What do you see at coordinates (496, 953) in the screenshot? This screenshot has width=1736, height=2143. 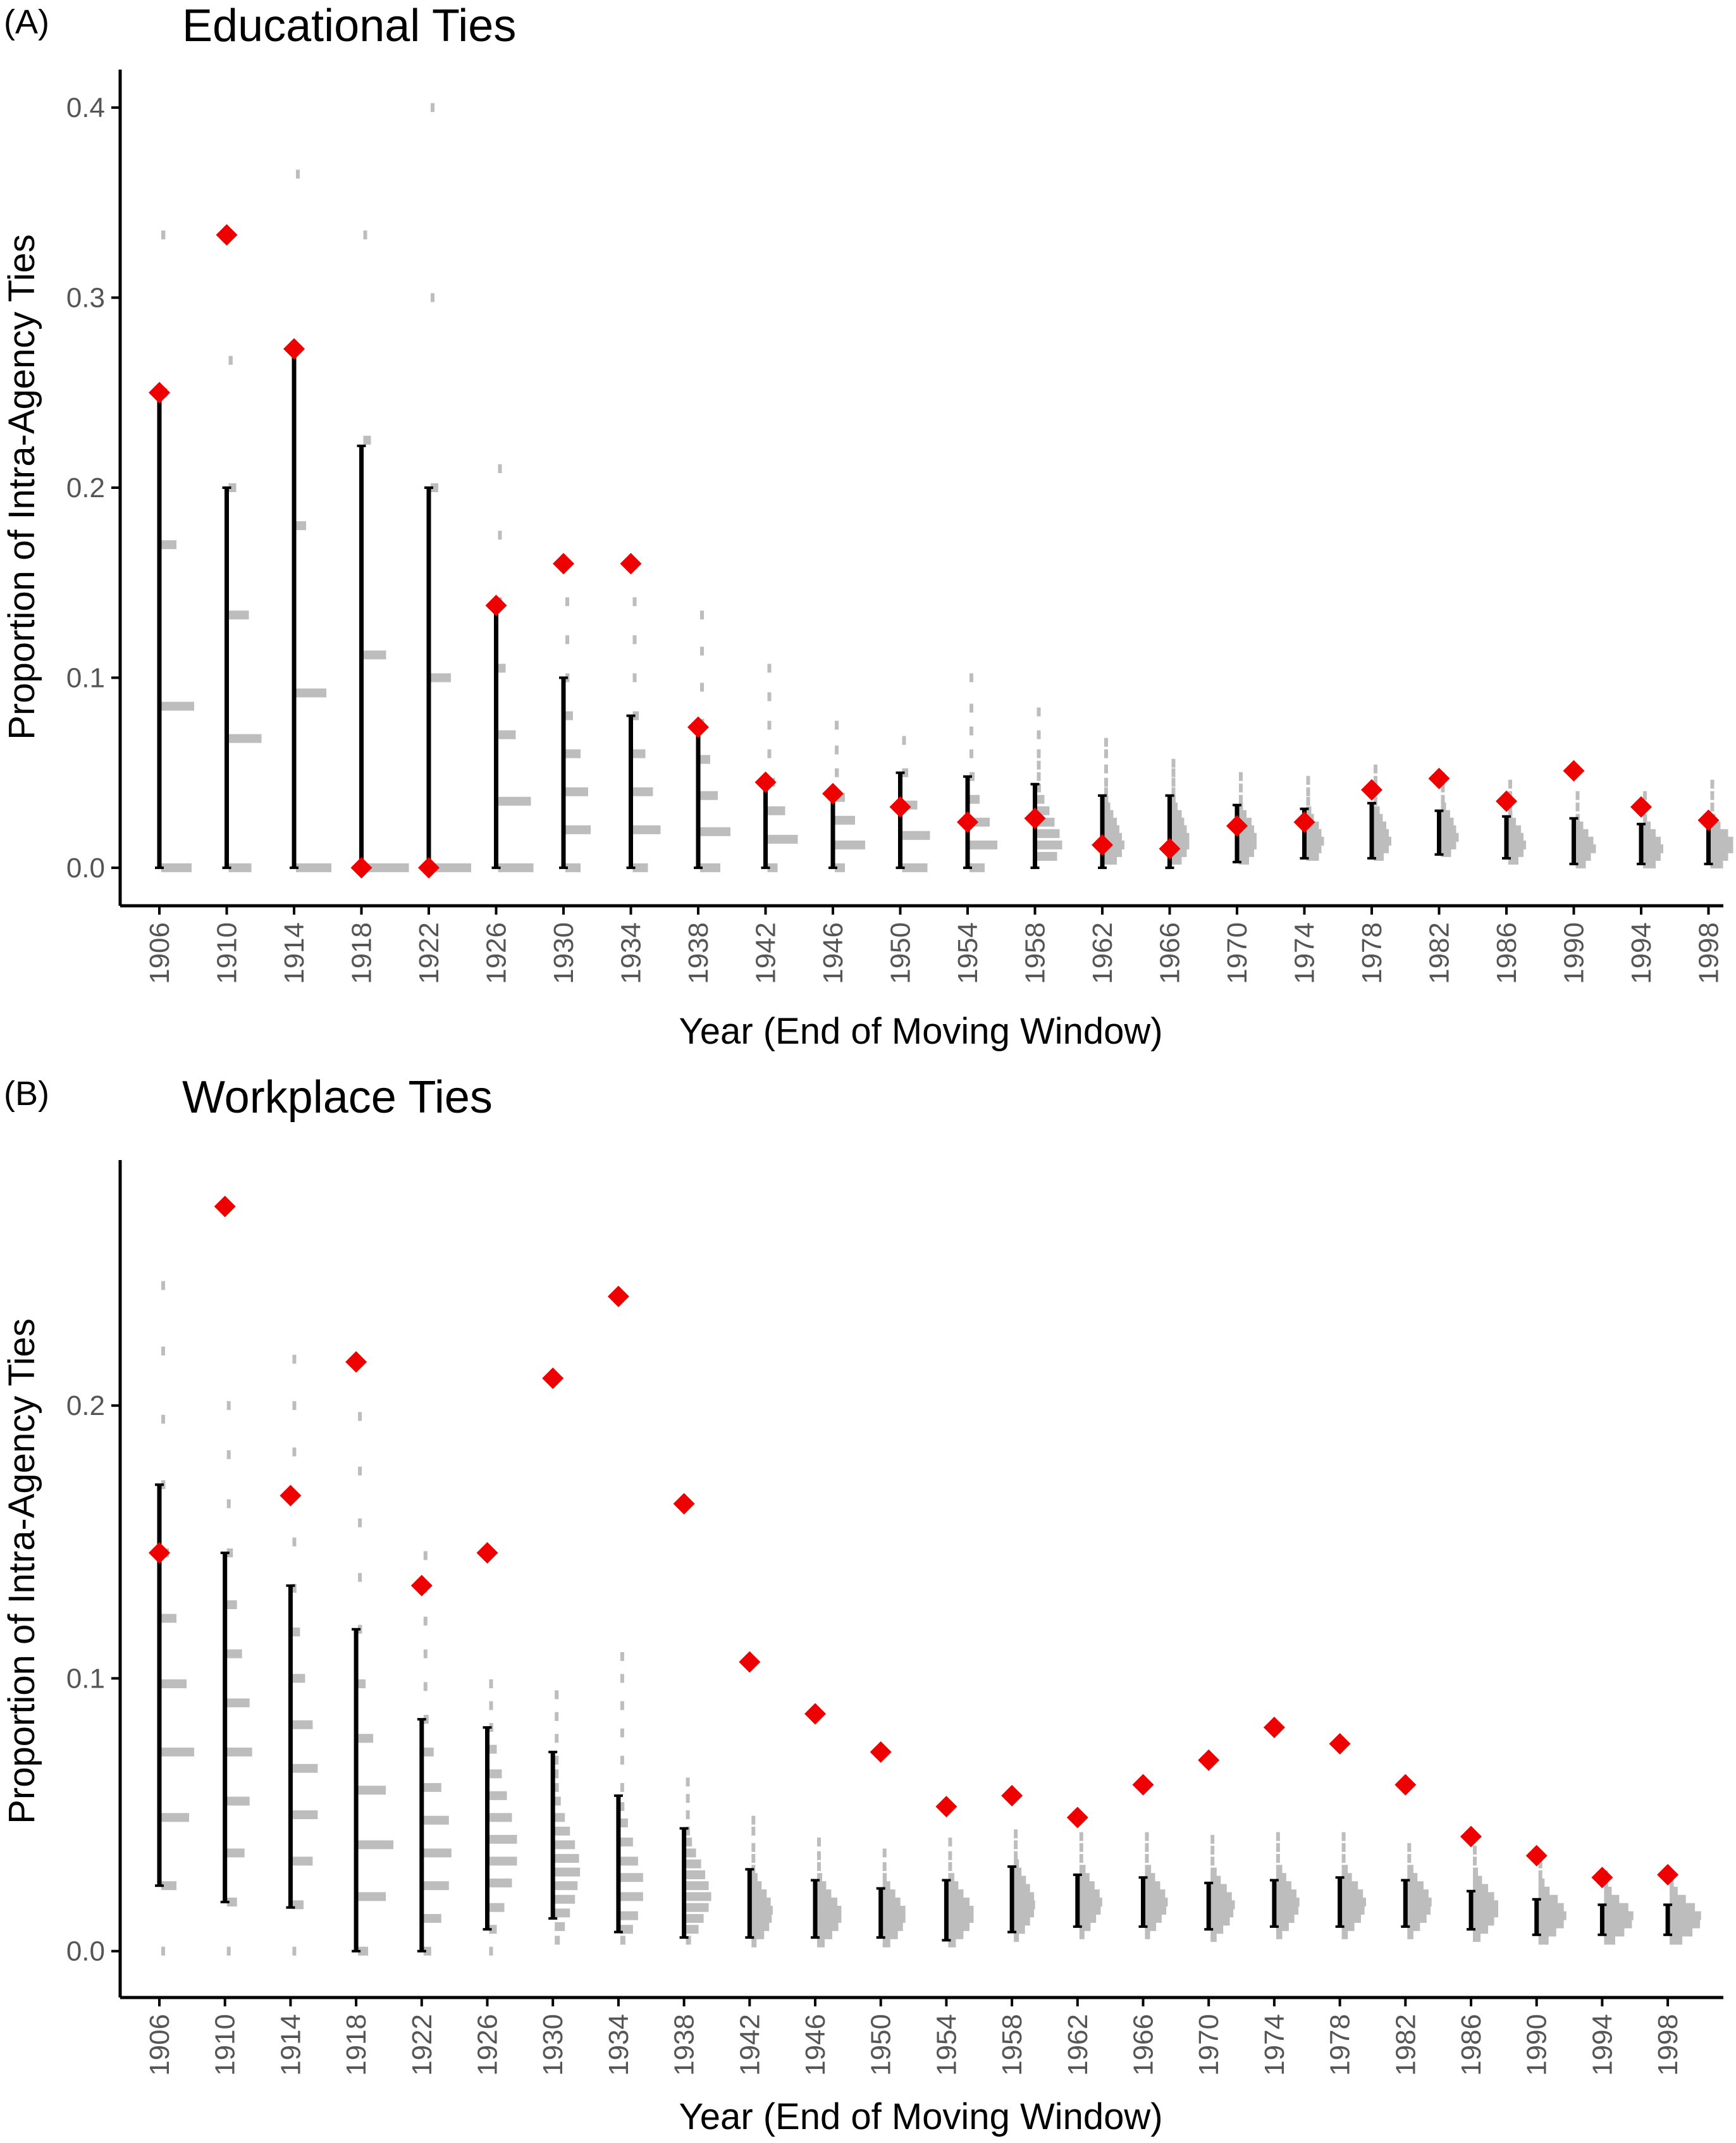 I see `x-tick-label: 1926` at bounding box center [496, 953].